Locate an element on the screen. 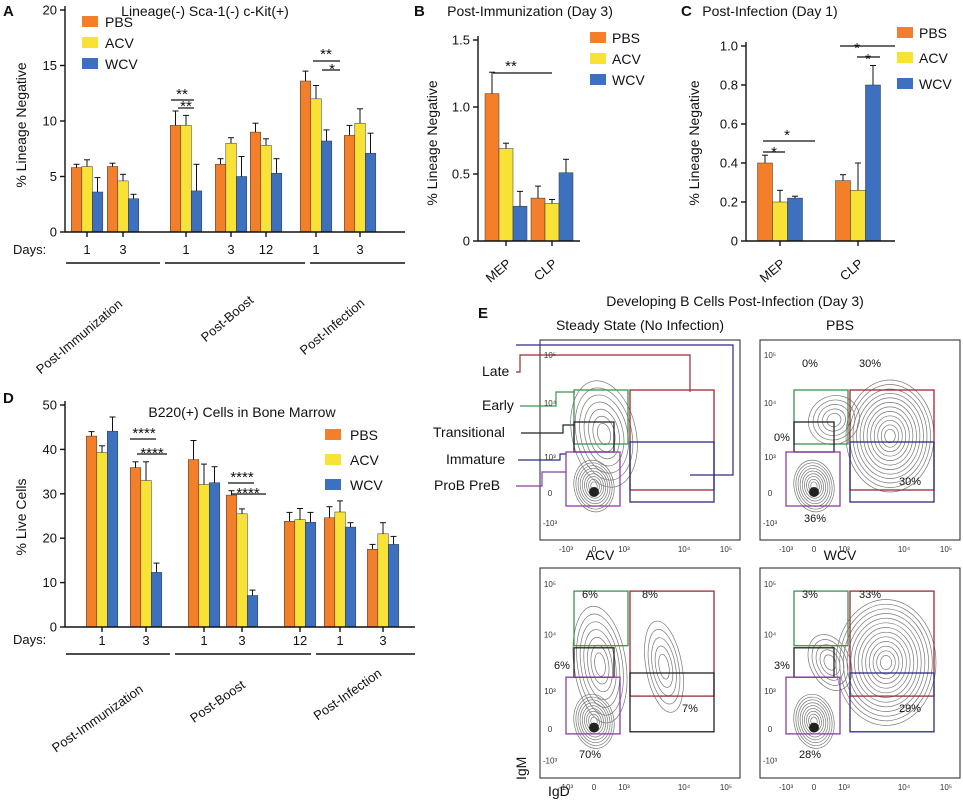  sig-mark-a-2: ** is located at coordinates (326, 54).